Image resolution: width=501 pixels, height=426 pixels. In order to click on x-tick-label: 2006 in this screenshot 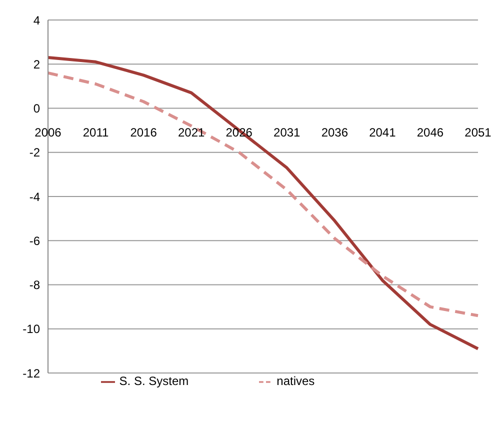, I will do `click(48, 132)`.